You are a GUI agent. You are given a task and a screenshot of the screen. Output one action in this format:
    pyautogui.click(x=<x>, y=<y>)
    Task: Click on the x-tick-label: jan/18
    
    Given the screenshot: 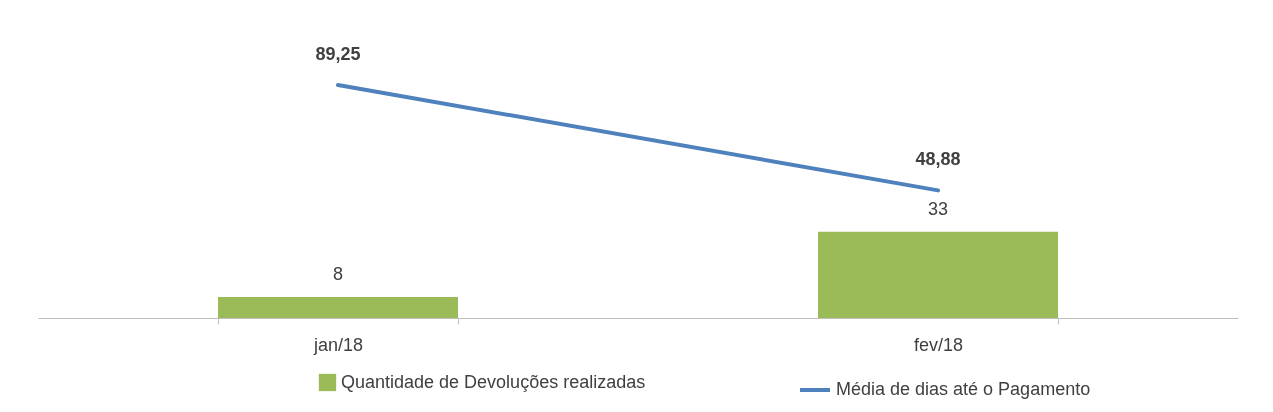 What is the action you would take?
    pyautogui.click(x=338, y=344)
    